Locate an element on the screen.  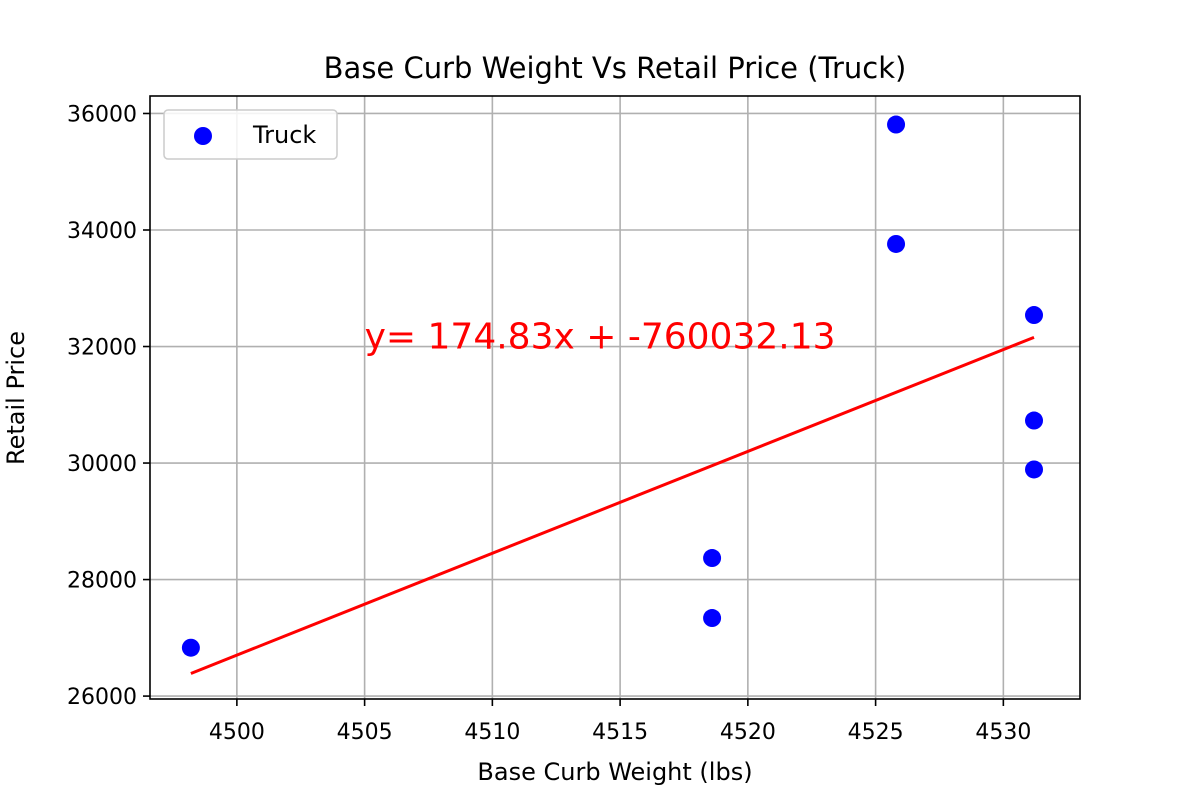
legend-marker-truck is located at coordinates (203, 136).